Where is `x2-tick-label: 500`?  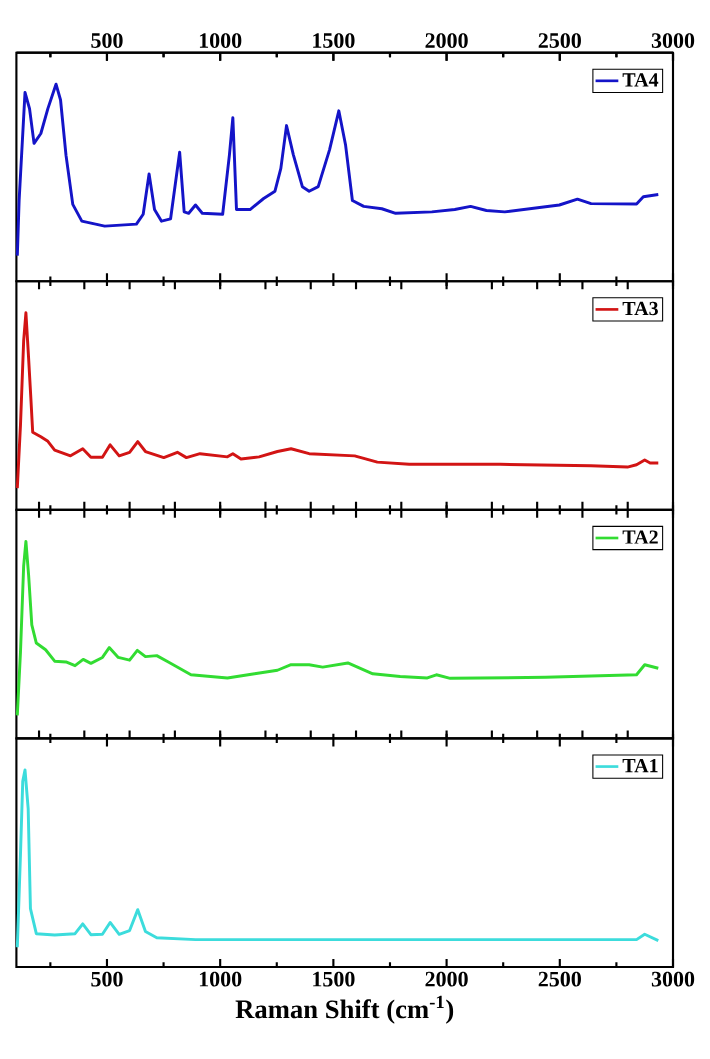 x2-tick-label: 500 is located at coordinates (107, 40).